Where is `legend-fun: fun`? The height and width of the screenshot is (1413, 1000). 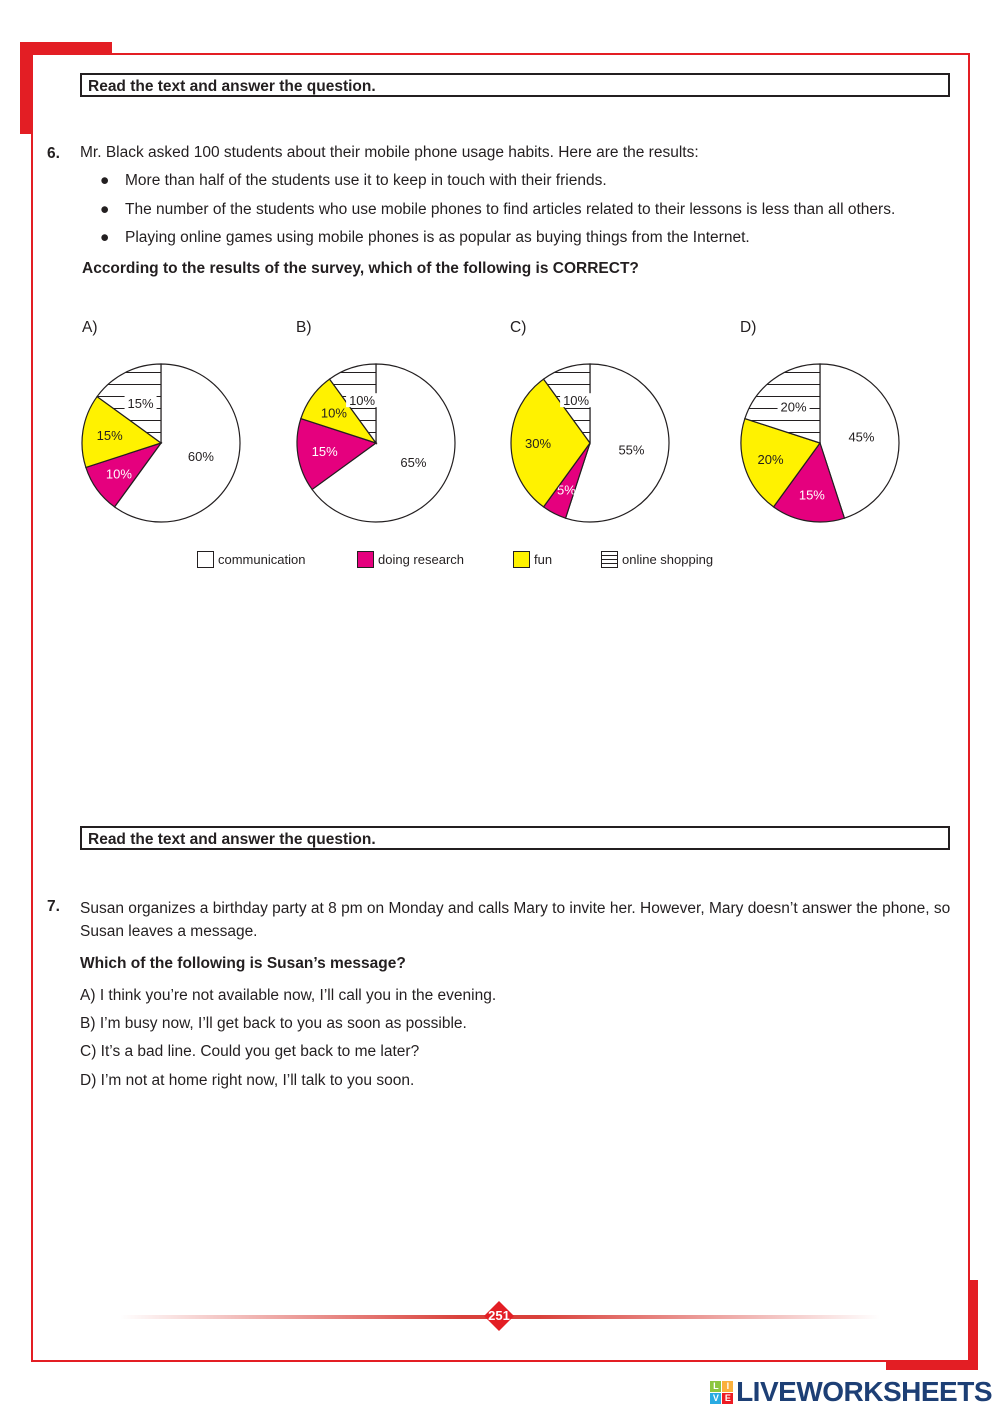
legend-fun: fun is located at coordinates (532, 559).